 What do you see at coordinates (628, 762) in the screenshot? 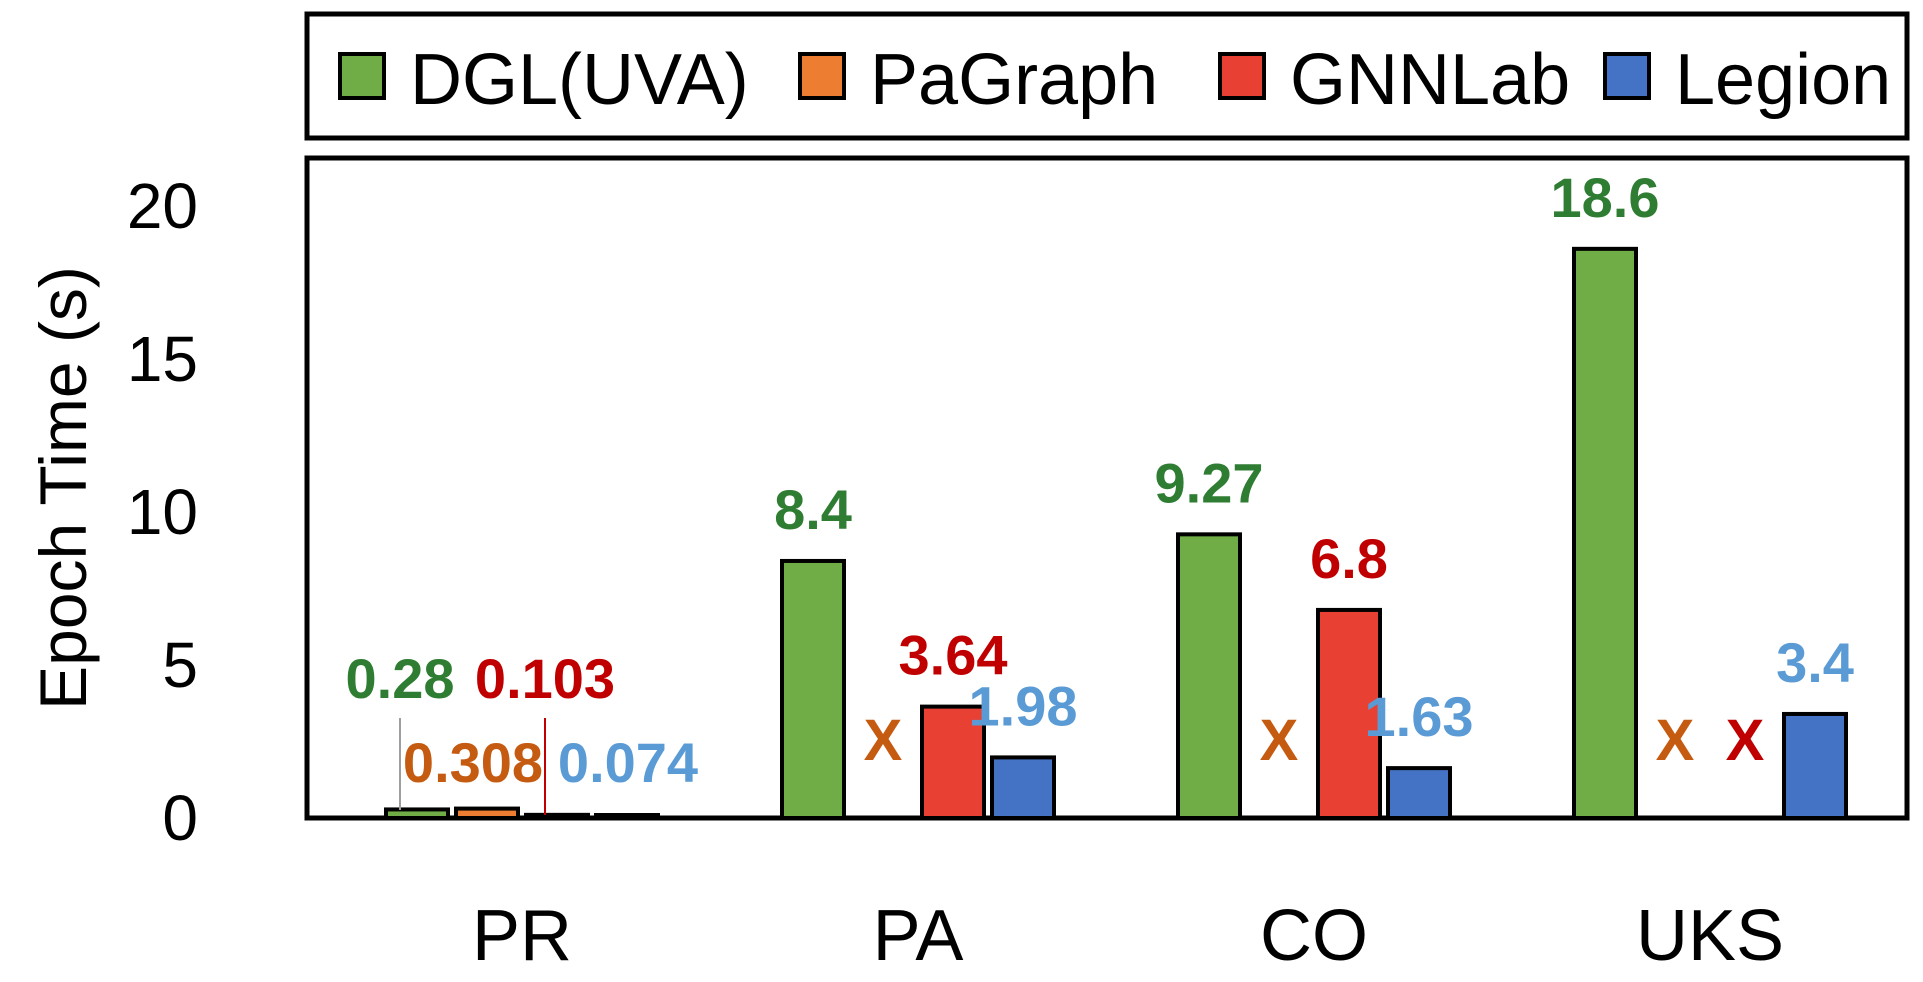
I see `data-label: 0.074` at bounding box center [628, 762].